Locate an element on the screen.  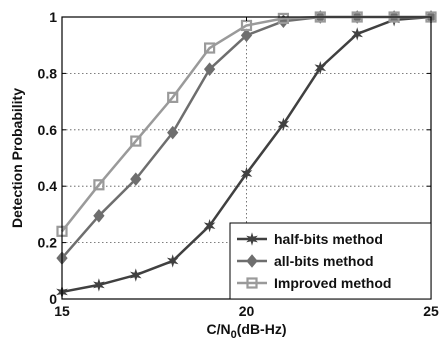
y-tick-label: 1 is located at coordinates (53, 17).